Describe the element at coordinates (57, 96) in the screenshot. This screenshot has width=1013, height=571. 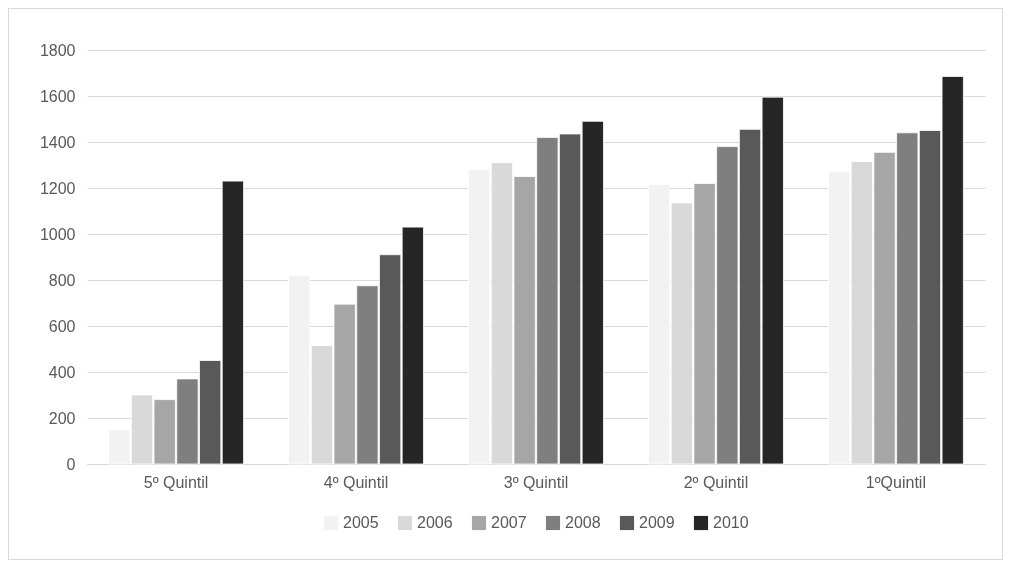
I see `y-tick-label: 1600` at that location.